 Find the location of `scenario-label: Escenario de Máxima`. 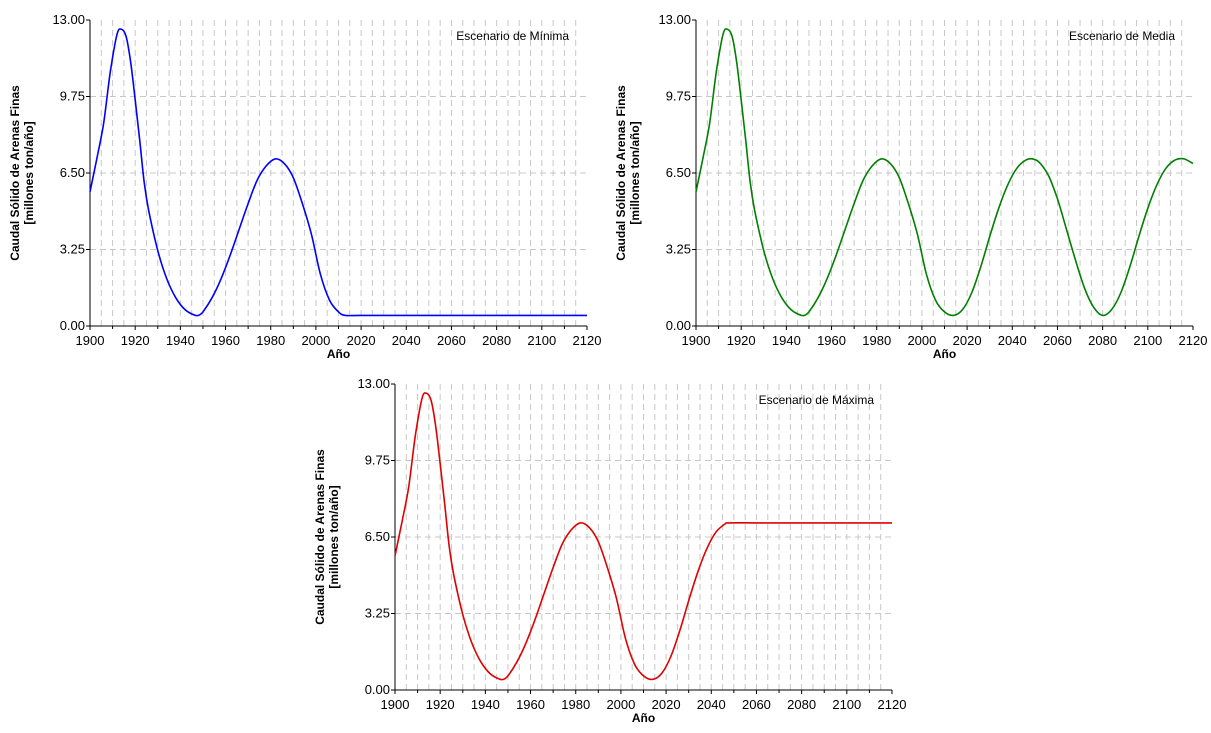

scenario-label: Escenario de Máxima is located at coordinates (817, 400).